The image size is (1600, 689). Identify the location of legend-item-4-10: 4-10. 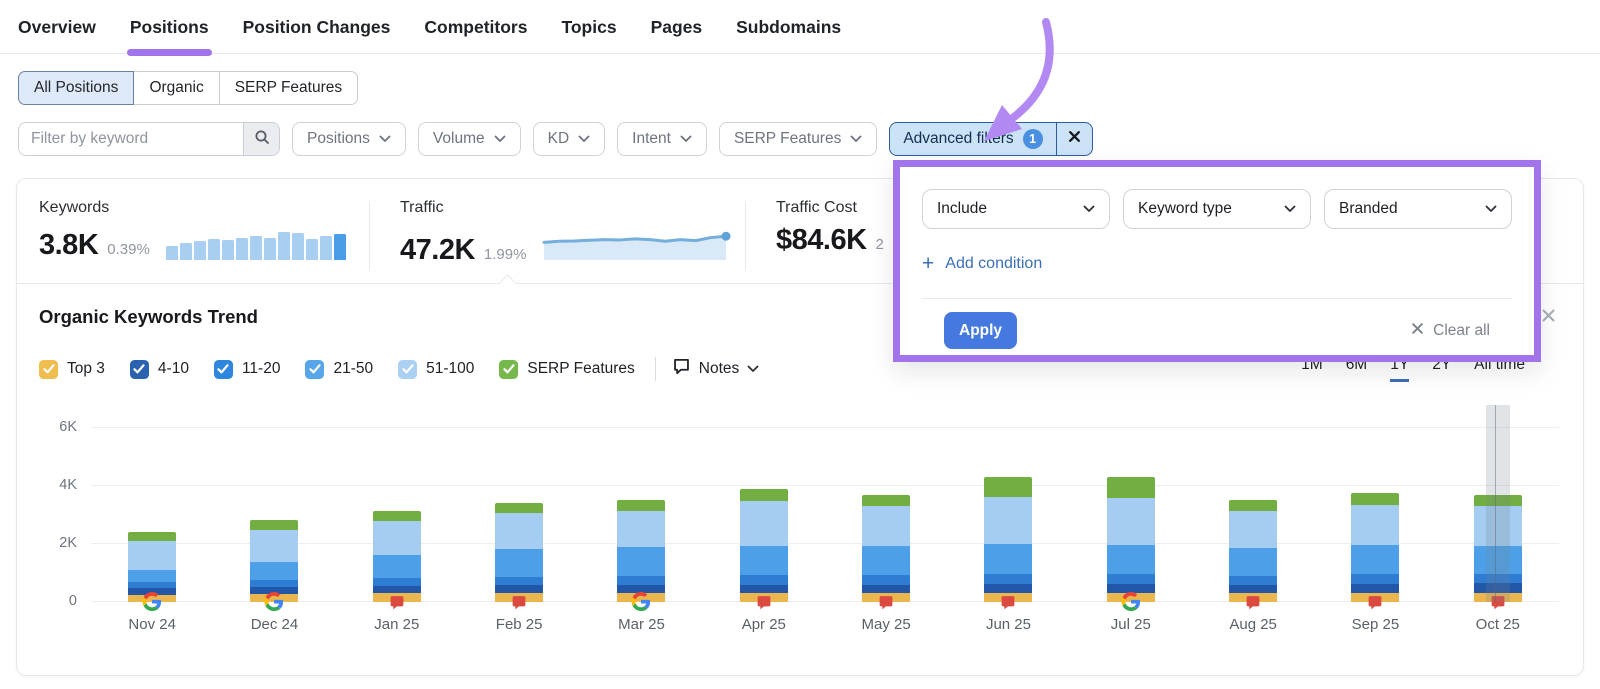
(159, 369).